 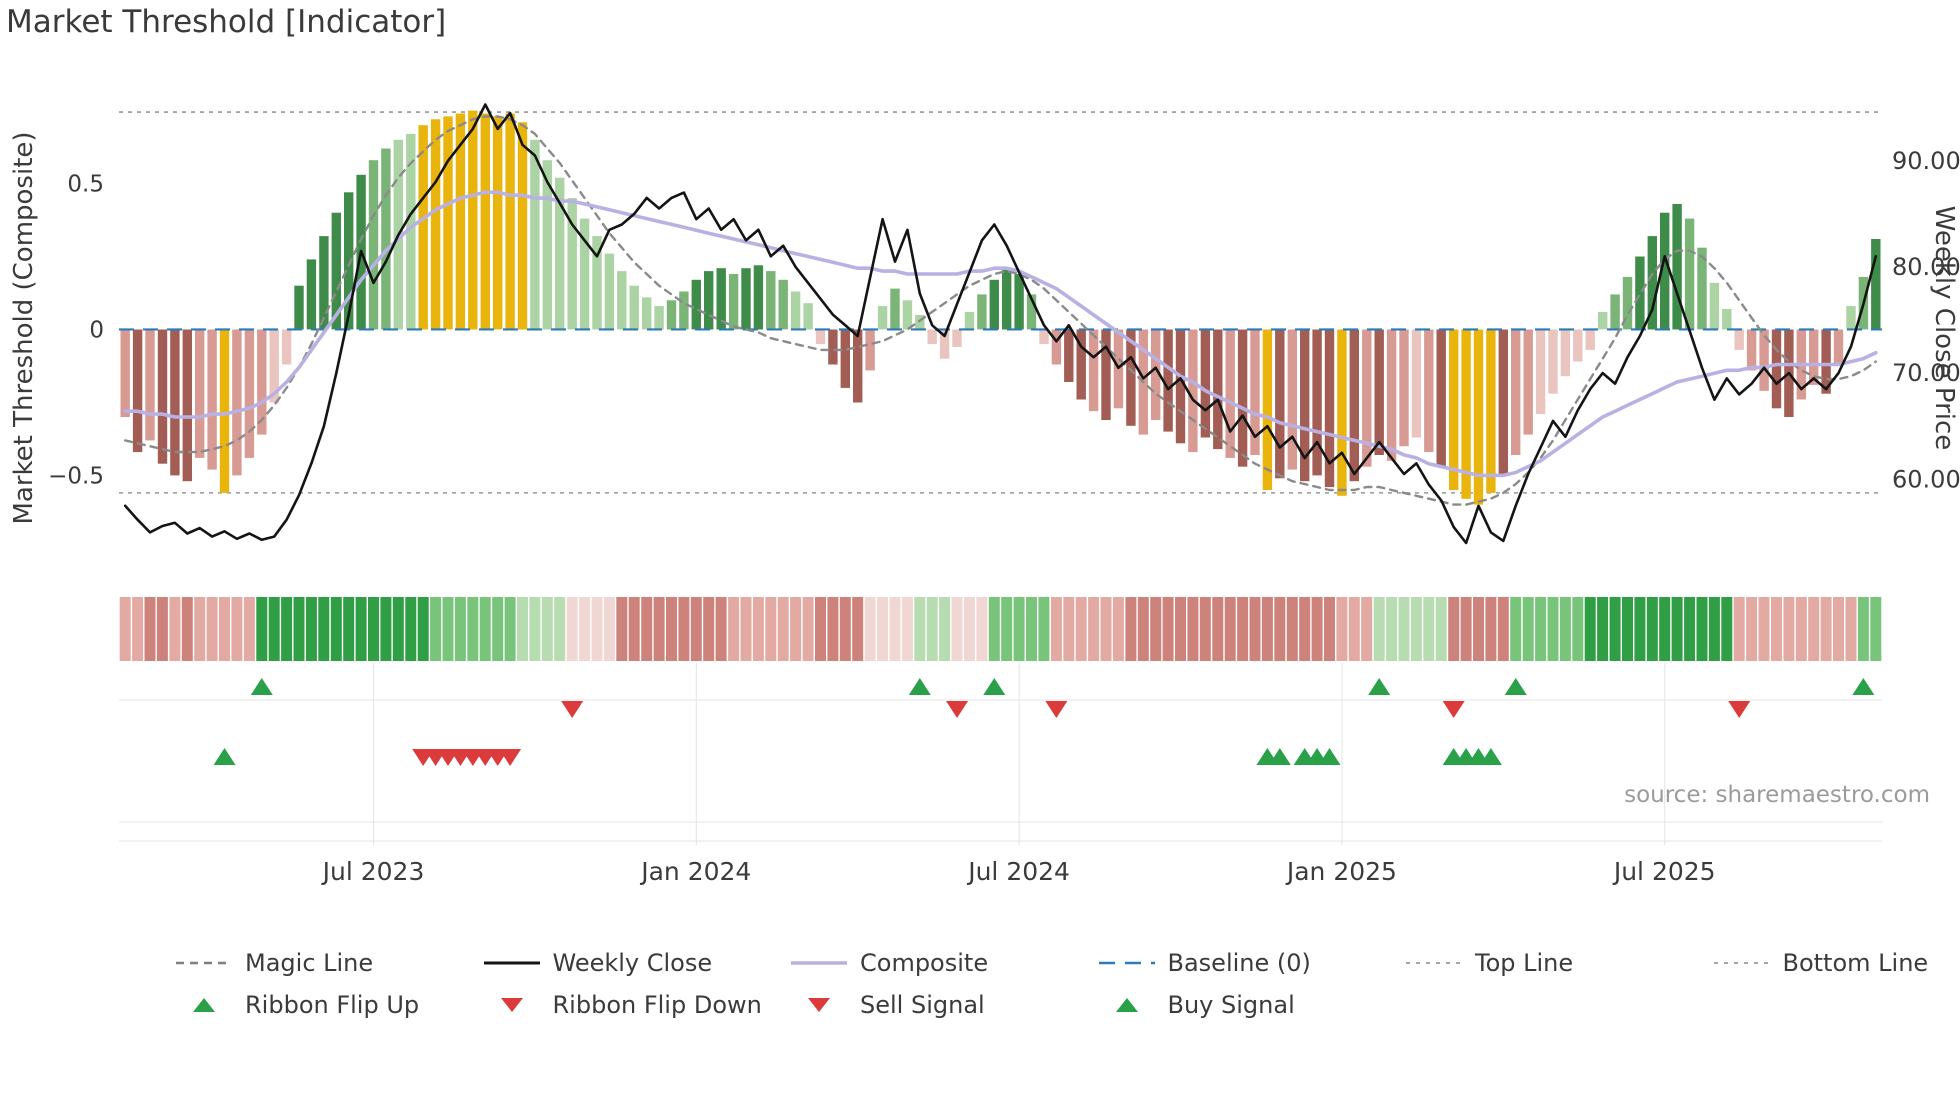 What do you see at coordinates (889, 963) in the screenshot?
I see `legend-item-composite: Composite` at bounding box center [889, 963].